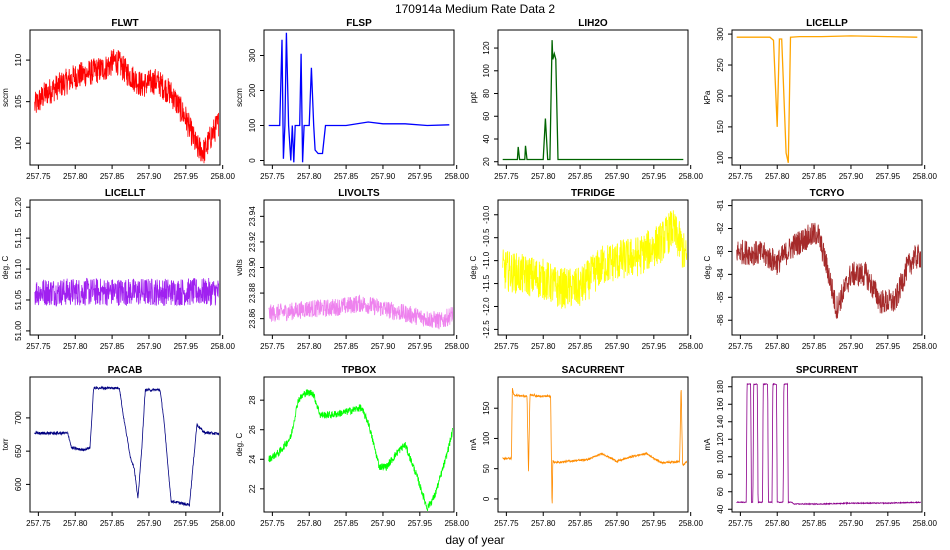  What do you see at coordinates (924, 523) in the screenshot?
I see `x-tick-label-spcurrent: 258.00` at bounding box center [924, 523].